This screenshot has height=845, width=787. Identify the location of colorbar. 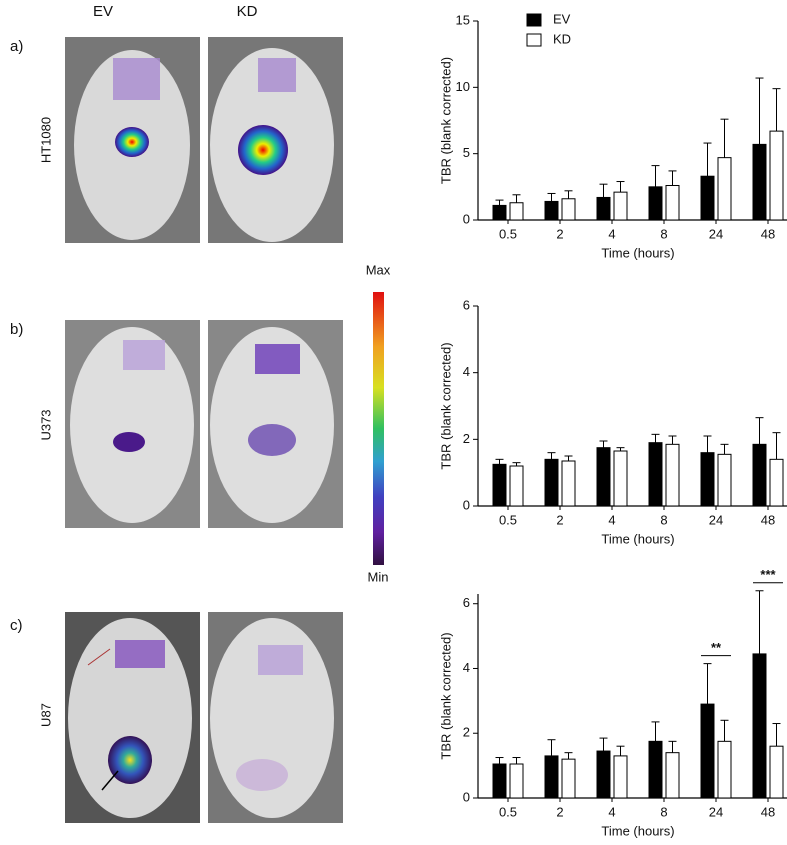
(378, 428).